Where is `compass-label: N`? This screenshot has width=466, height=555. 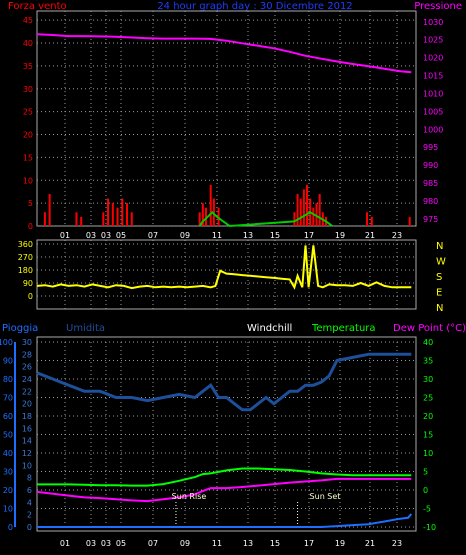 compass-label: N is located at coordinates (439, 308).